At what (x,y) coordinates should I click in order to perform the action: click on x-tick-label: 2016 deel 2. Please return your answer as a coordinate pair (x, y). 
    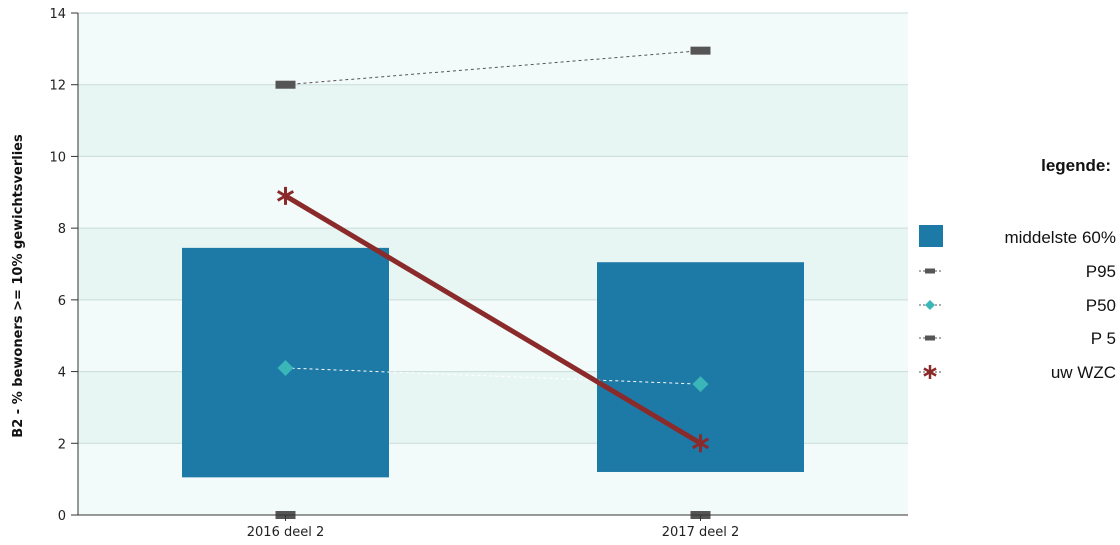
    Looking at the image, I should click on (285, 532).